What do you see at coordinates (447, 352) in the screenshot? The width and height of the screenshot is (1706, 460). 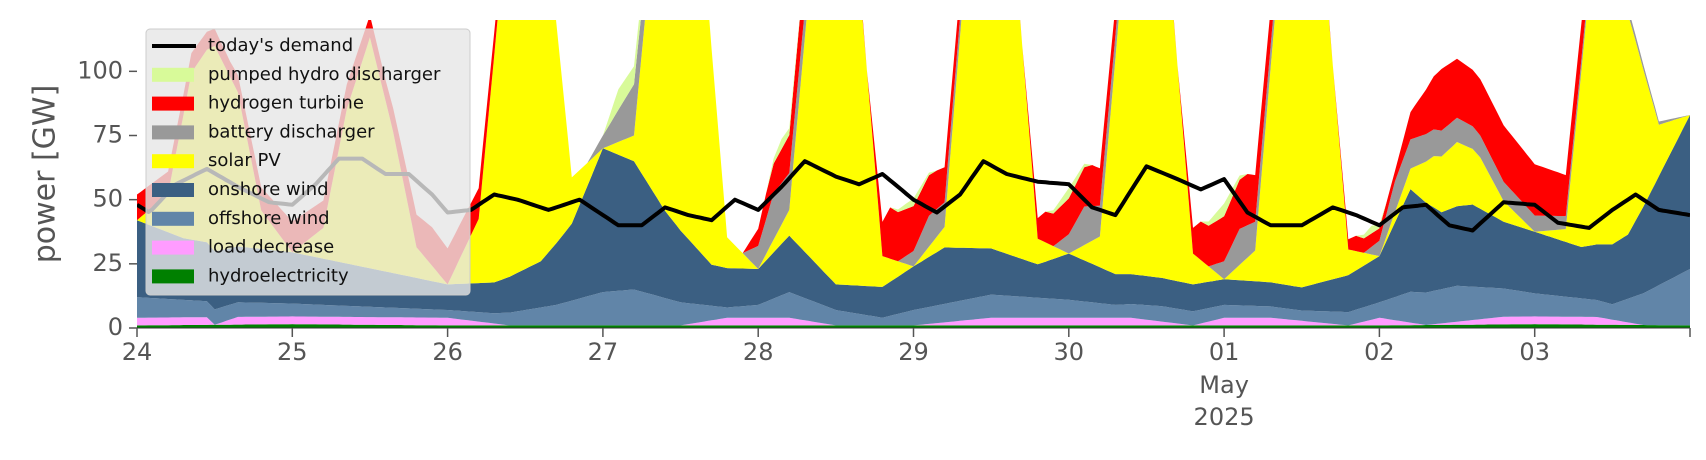 I see `x-tick-label: 26` at bounding box center [447, 352].